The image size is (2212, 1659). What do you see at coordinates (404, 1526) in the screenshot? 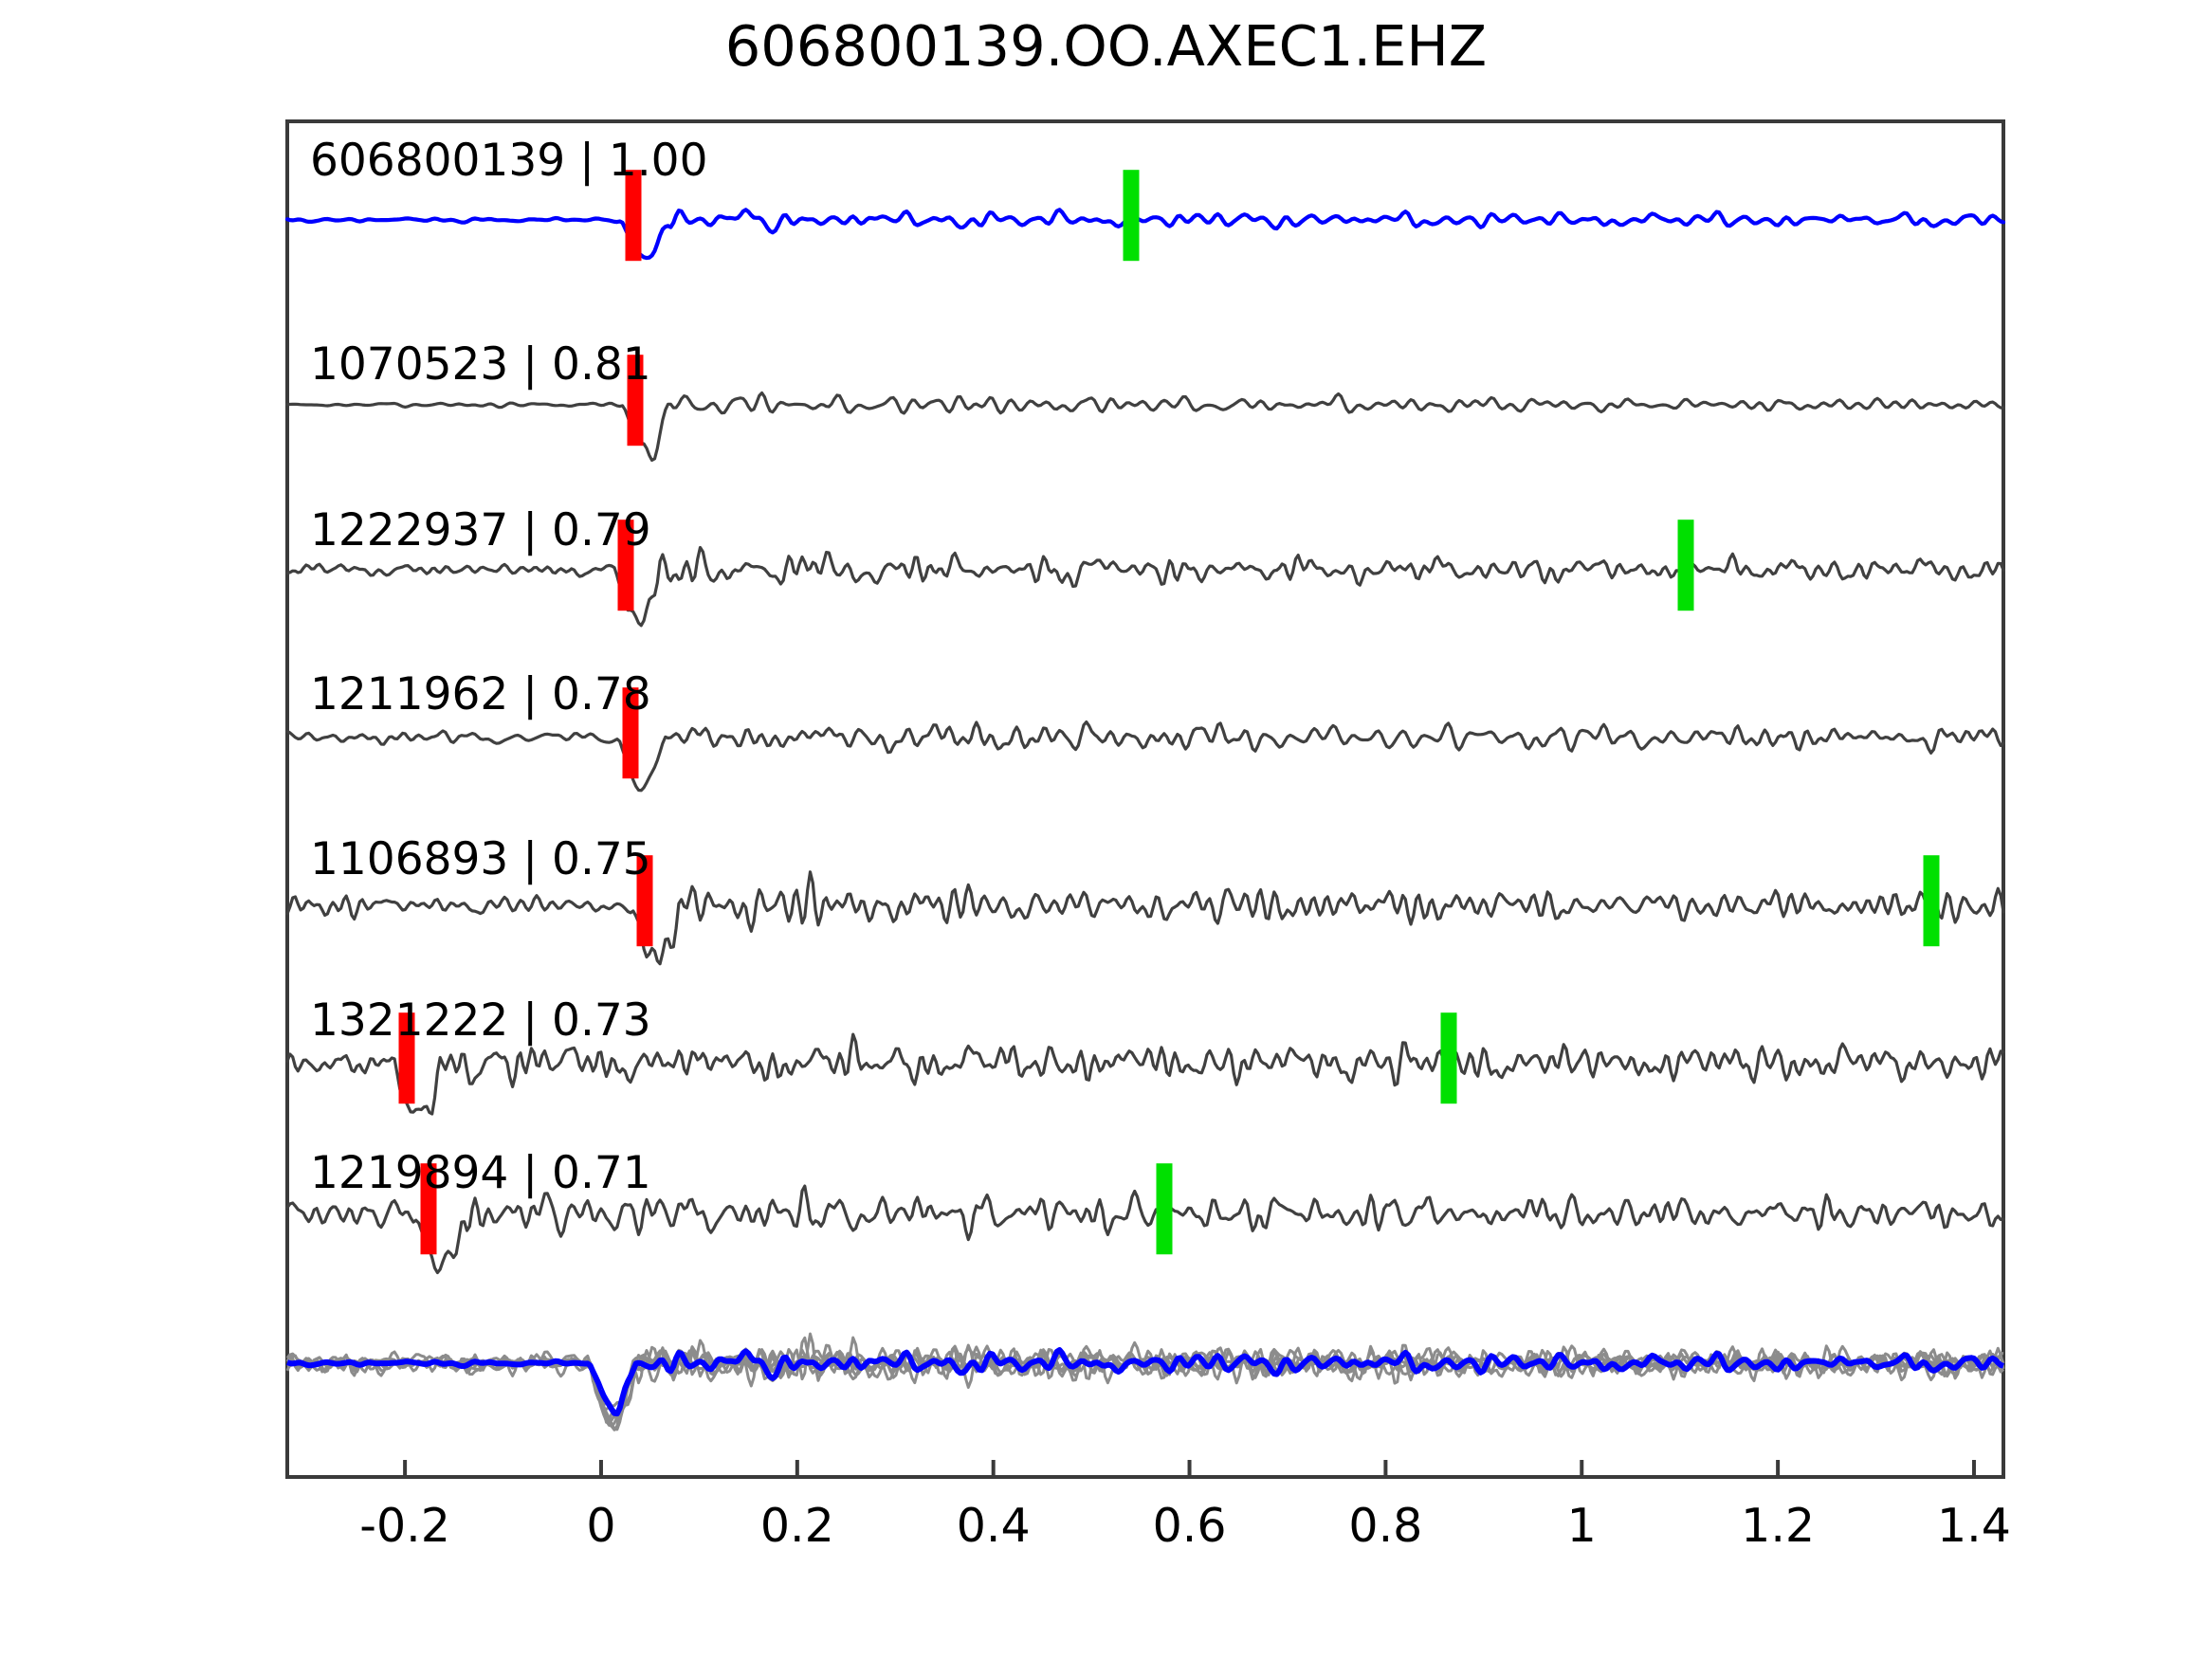
I see `x-tick-label: -0.2` at bounding box center [404, 1526].